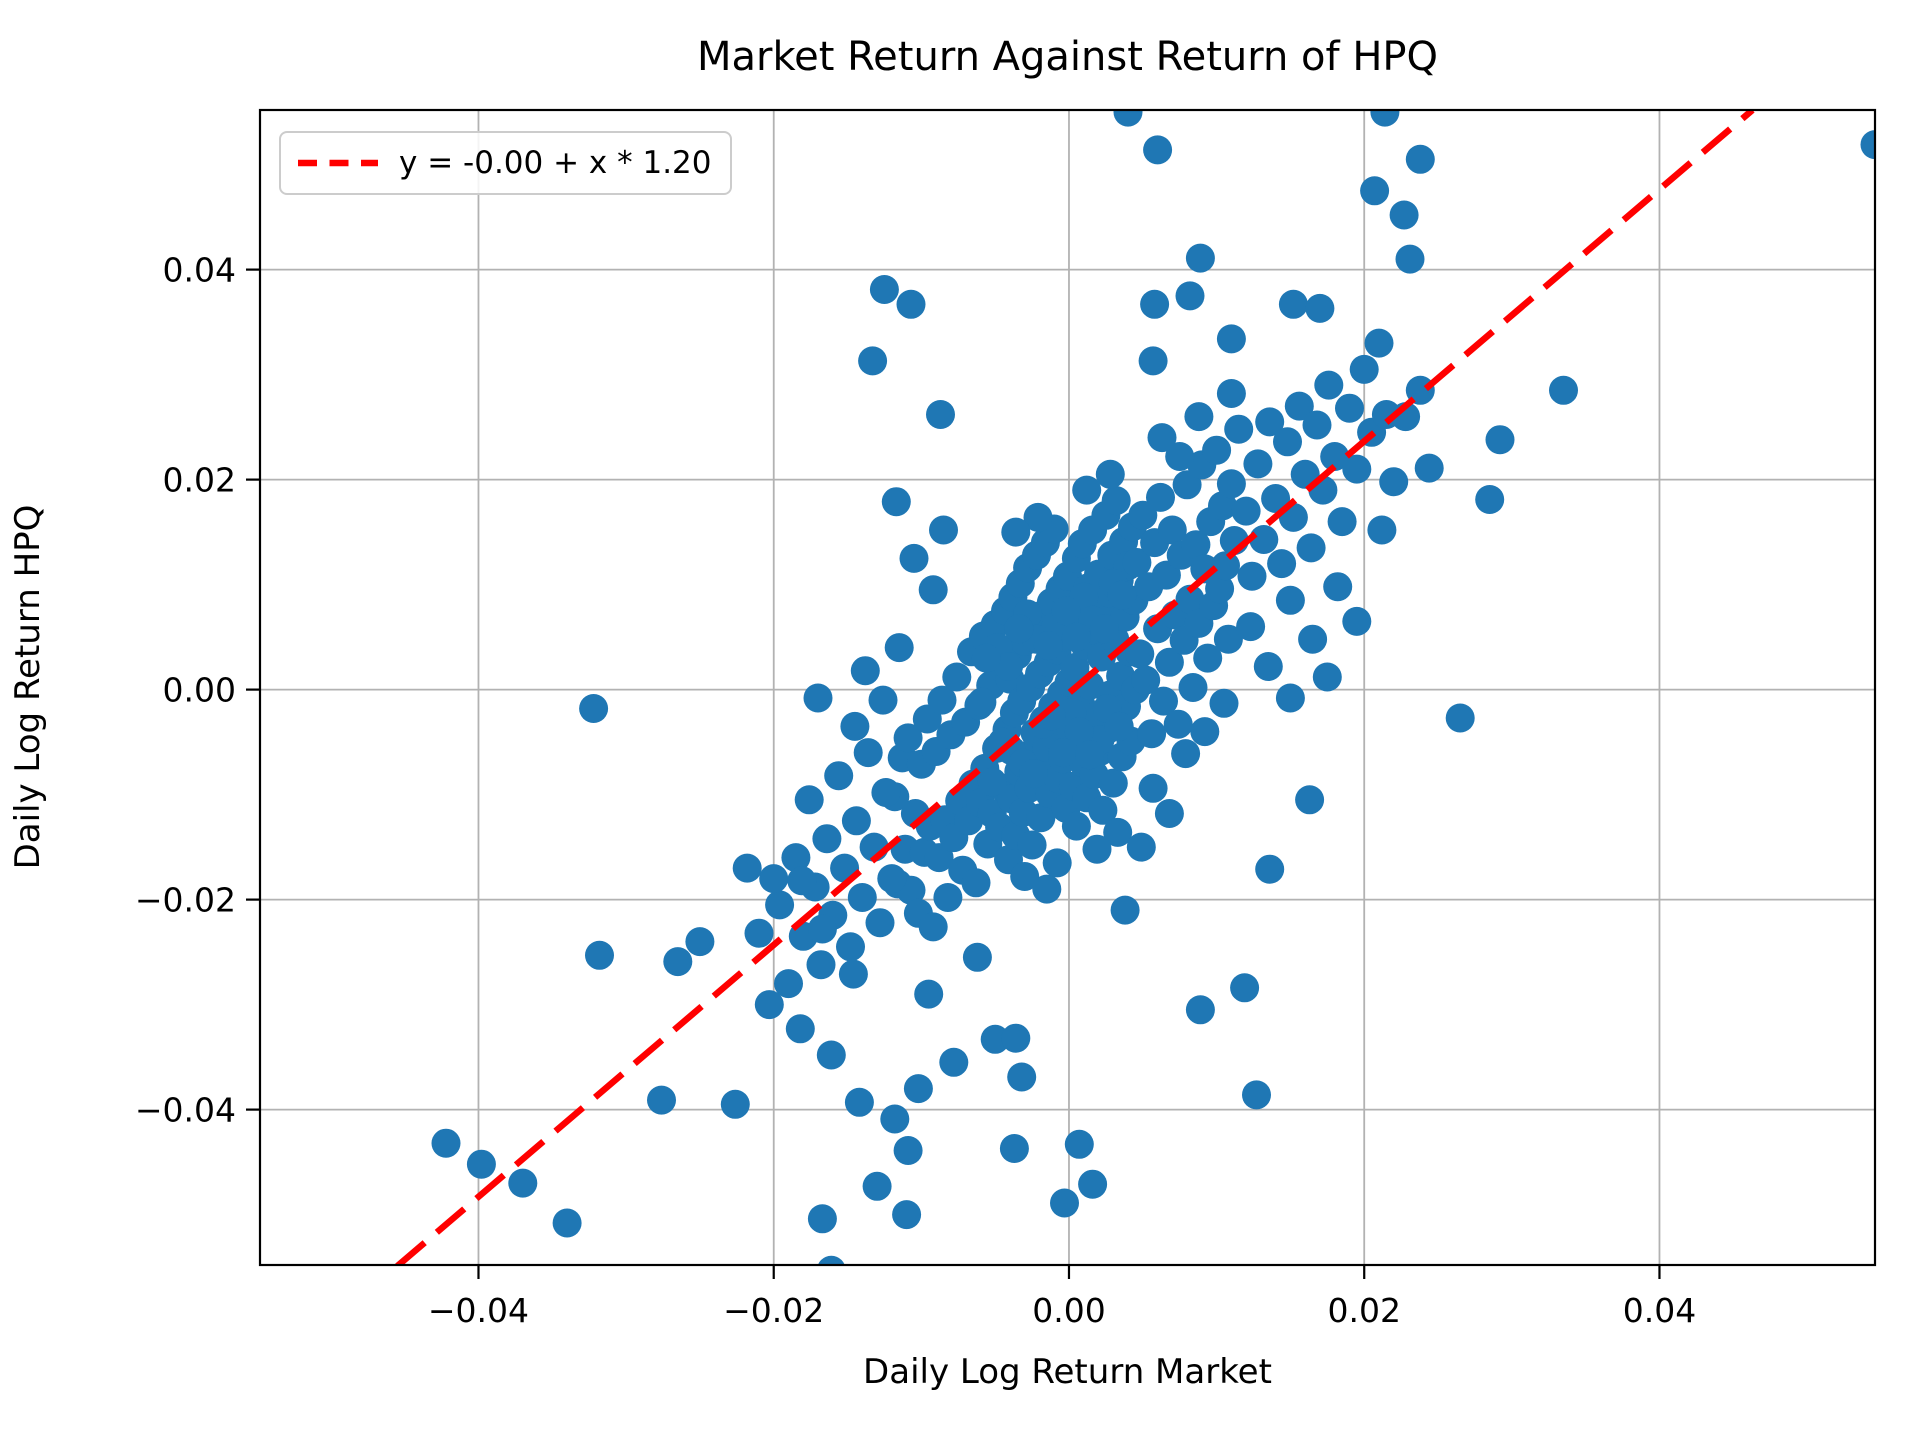 The width and height of the screenshot is (1920, 1440). I want to click on legend: y = -0.00 + x * 1.20, so click(505, 163).